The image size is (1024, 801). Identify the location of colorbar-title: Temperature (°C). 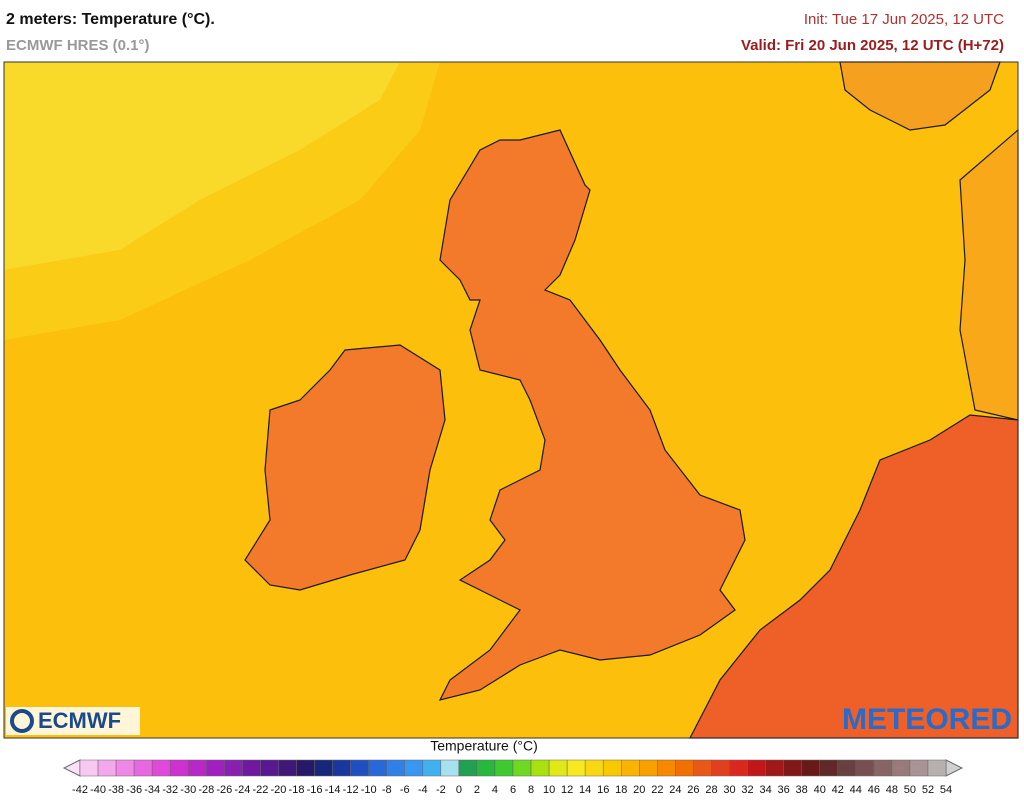
(484, 746).